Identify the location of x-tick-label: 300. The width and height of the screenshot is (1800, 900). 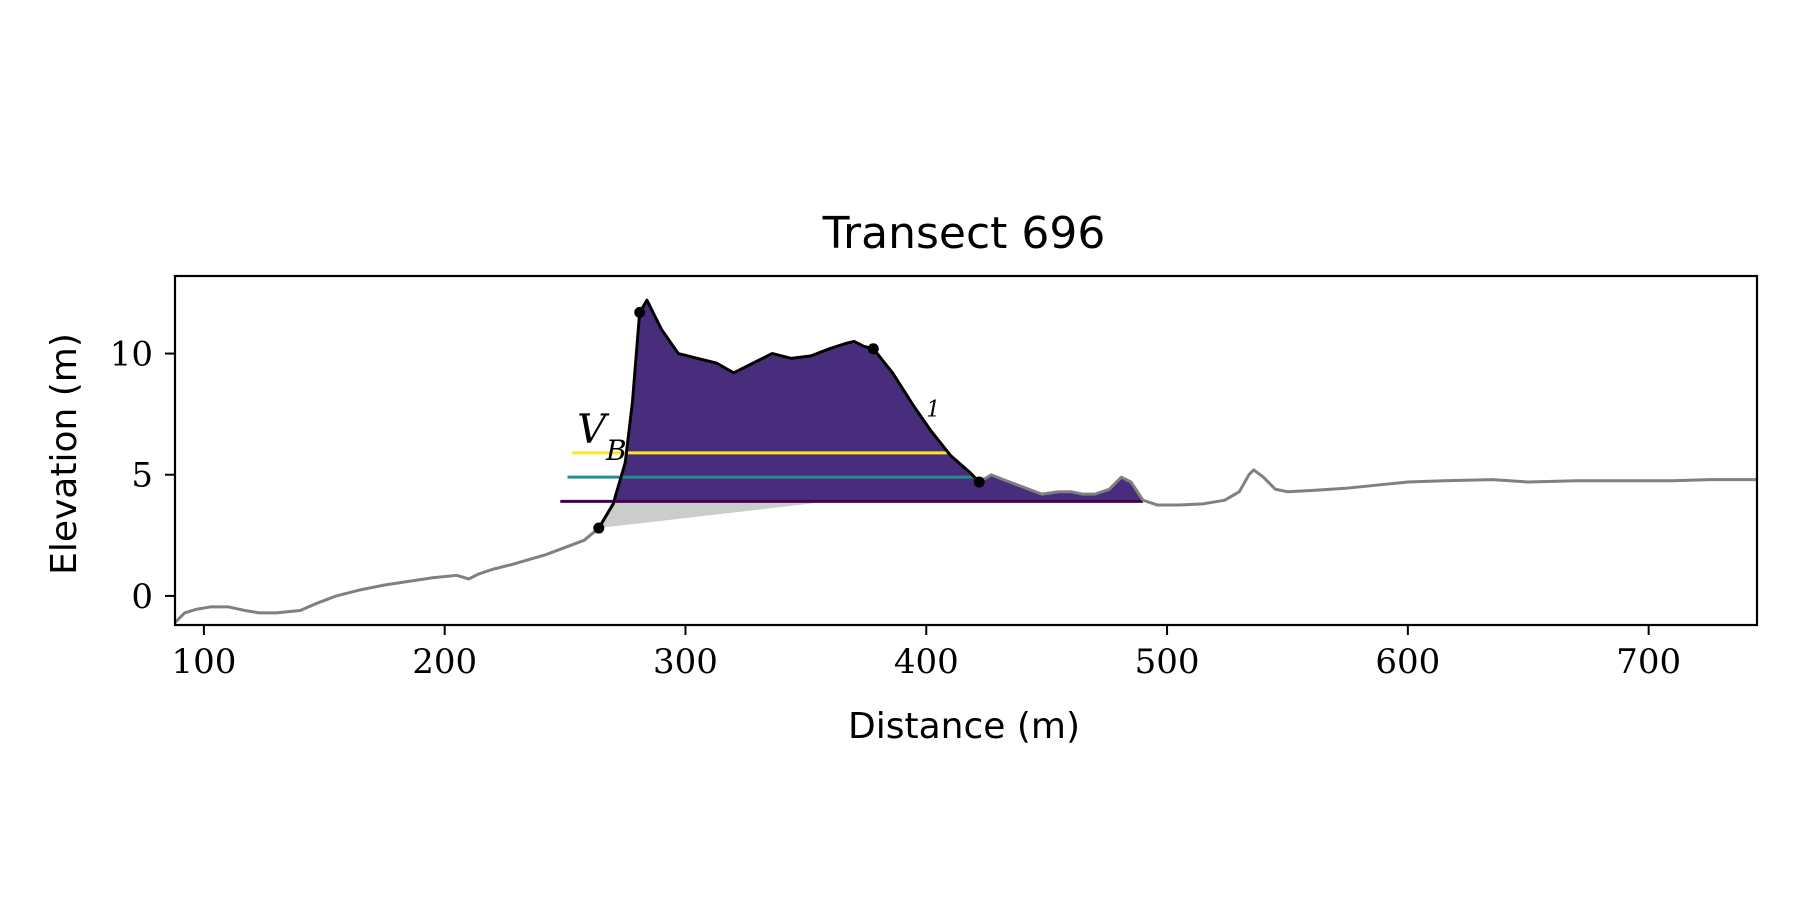
(685, 662).